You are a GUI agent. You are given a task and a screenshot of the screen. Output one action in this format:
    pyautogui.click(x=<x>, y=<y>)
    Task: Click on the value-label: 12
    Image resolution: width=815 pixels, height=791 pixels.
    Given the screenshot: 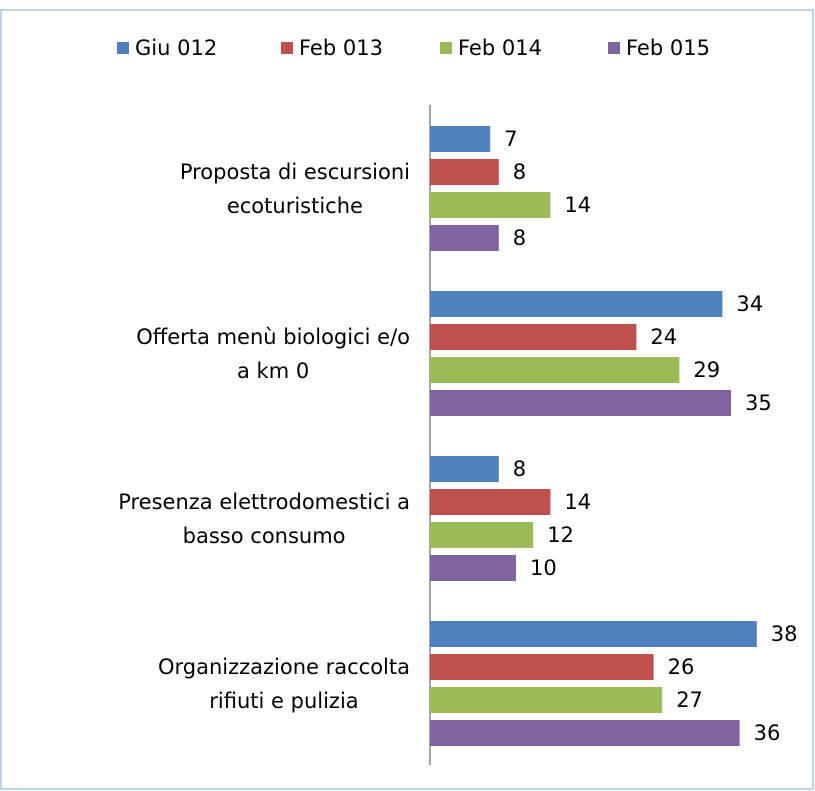 What is the action you would take?
    pyautogui.click(x=560, y=535)
    